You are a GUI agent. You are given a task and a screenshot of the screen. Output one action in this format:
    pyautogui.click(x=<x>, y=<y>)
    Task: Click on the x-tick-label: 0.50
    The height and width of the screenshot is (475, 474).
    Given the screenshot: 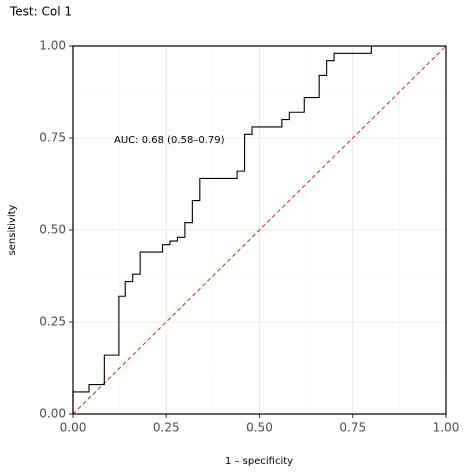 What is the action you would take?
    pyautogui.click(x=259, y=428)
    